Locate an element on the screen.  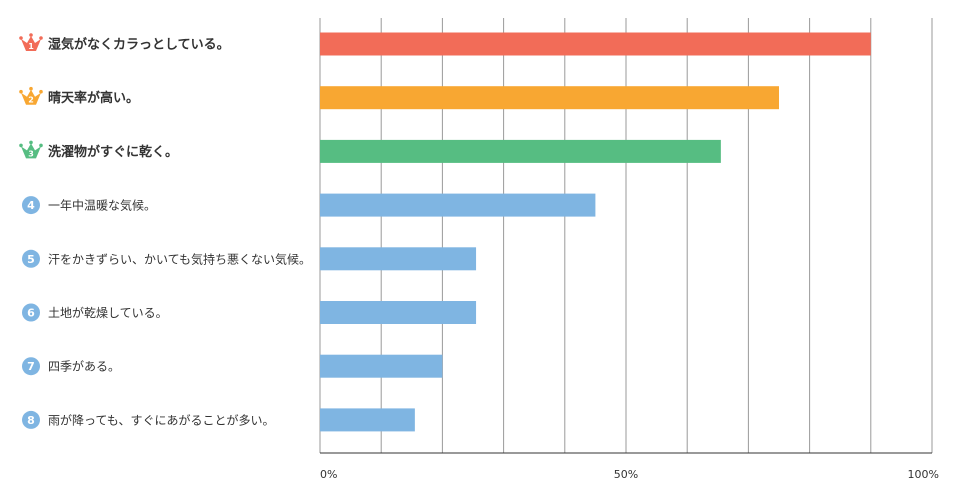
category-label: 雨が降っても、すぐにあがることが多い。 is located at coordinates (161, 419).